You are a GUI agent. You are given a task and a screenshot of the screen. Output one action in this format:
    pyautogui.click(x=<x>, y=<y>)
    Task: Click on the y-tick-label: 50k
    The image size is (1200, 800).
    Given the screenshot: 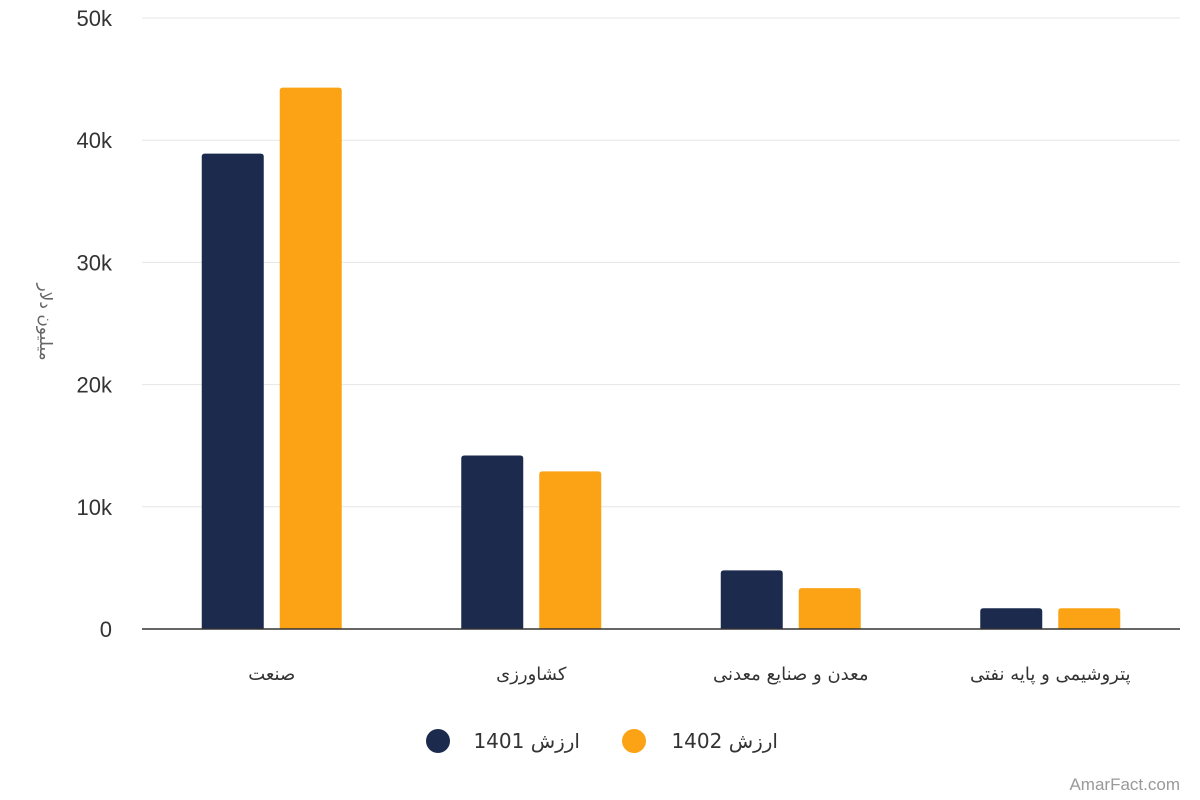 What is the action you would take?
    pyautogui.click(x=95, y=18)
    